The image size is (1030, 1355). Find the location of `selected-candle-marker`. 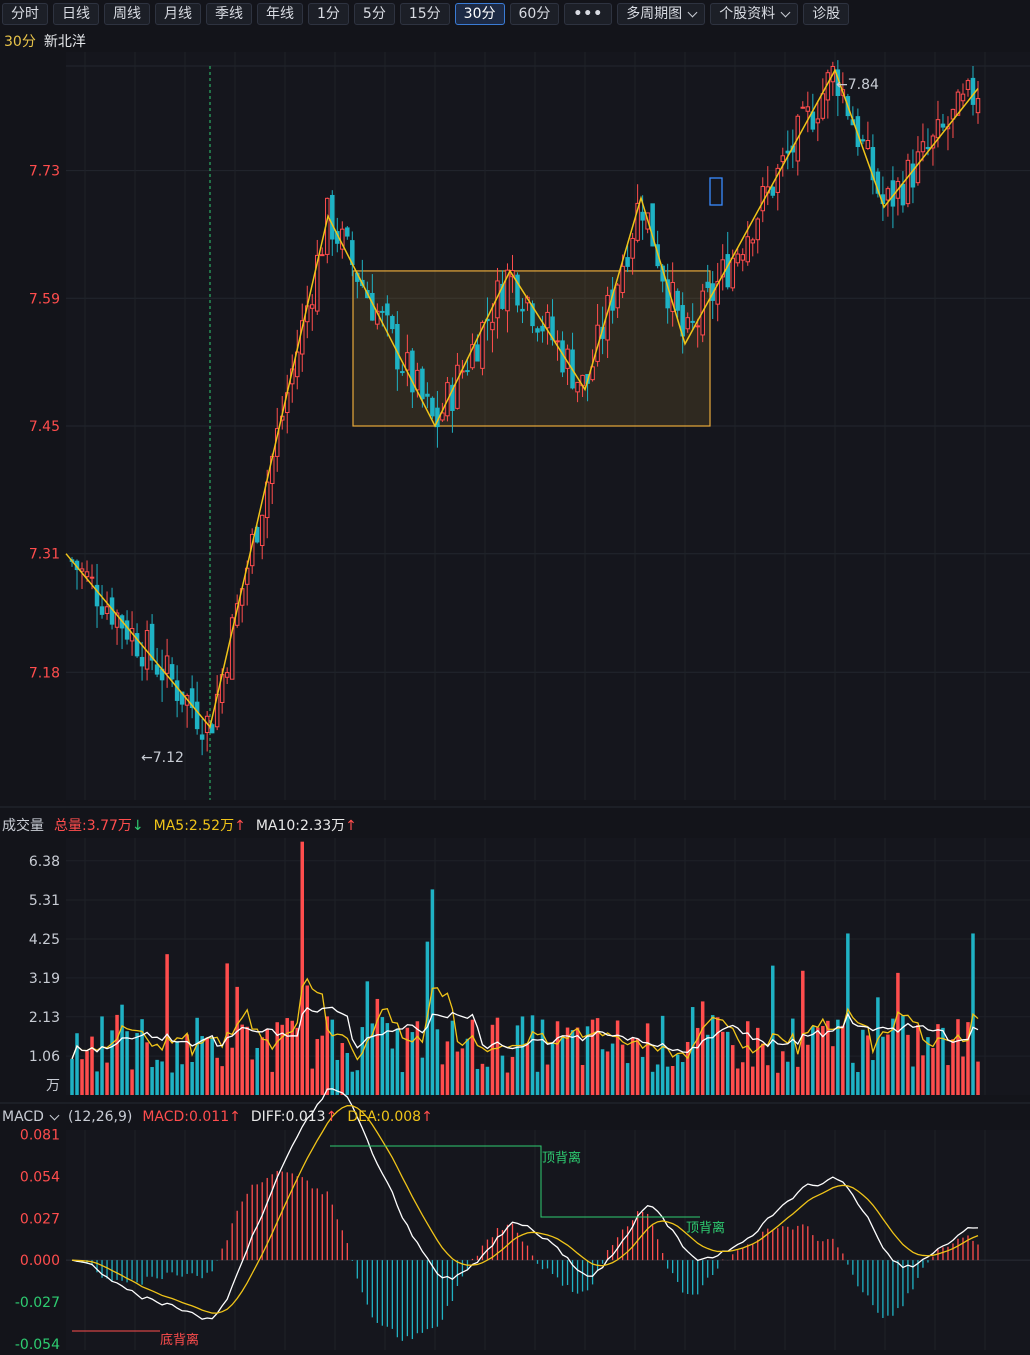

selected-candle-marker is located at coordinates (716, 191).